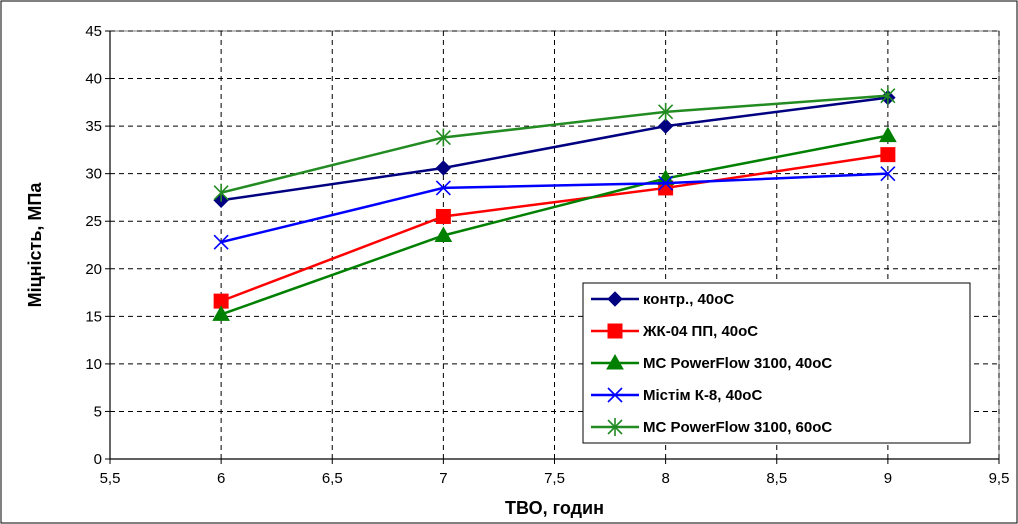 The image size is (1018, 524). I want to click on legend-entry: Містім К-8, 40оС, so click(676, 395).